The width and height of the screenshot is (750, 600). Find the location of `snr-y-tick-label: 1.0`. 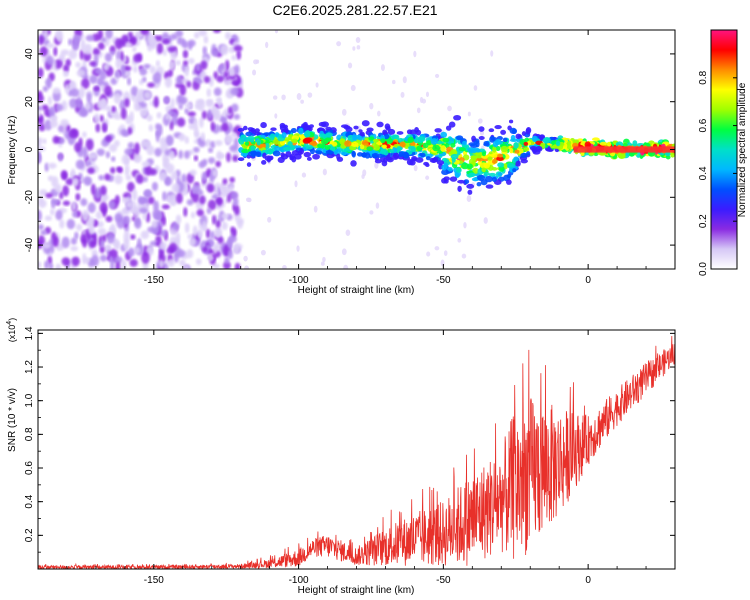

snr-y-tick-label: 1.0 is located at coordinates (29, 400).